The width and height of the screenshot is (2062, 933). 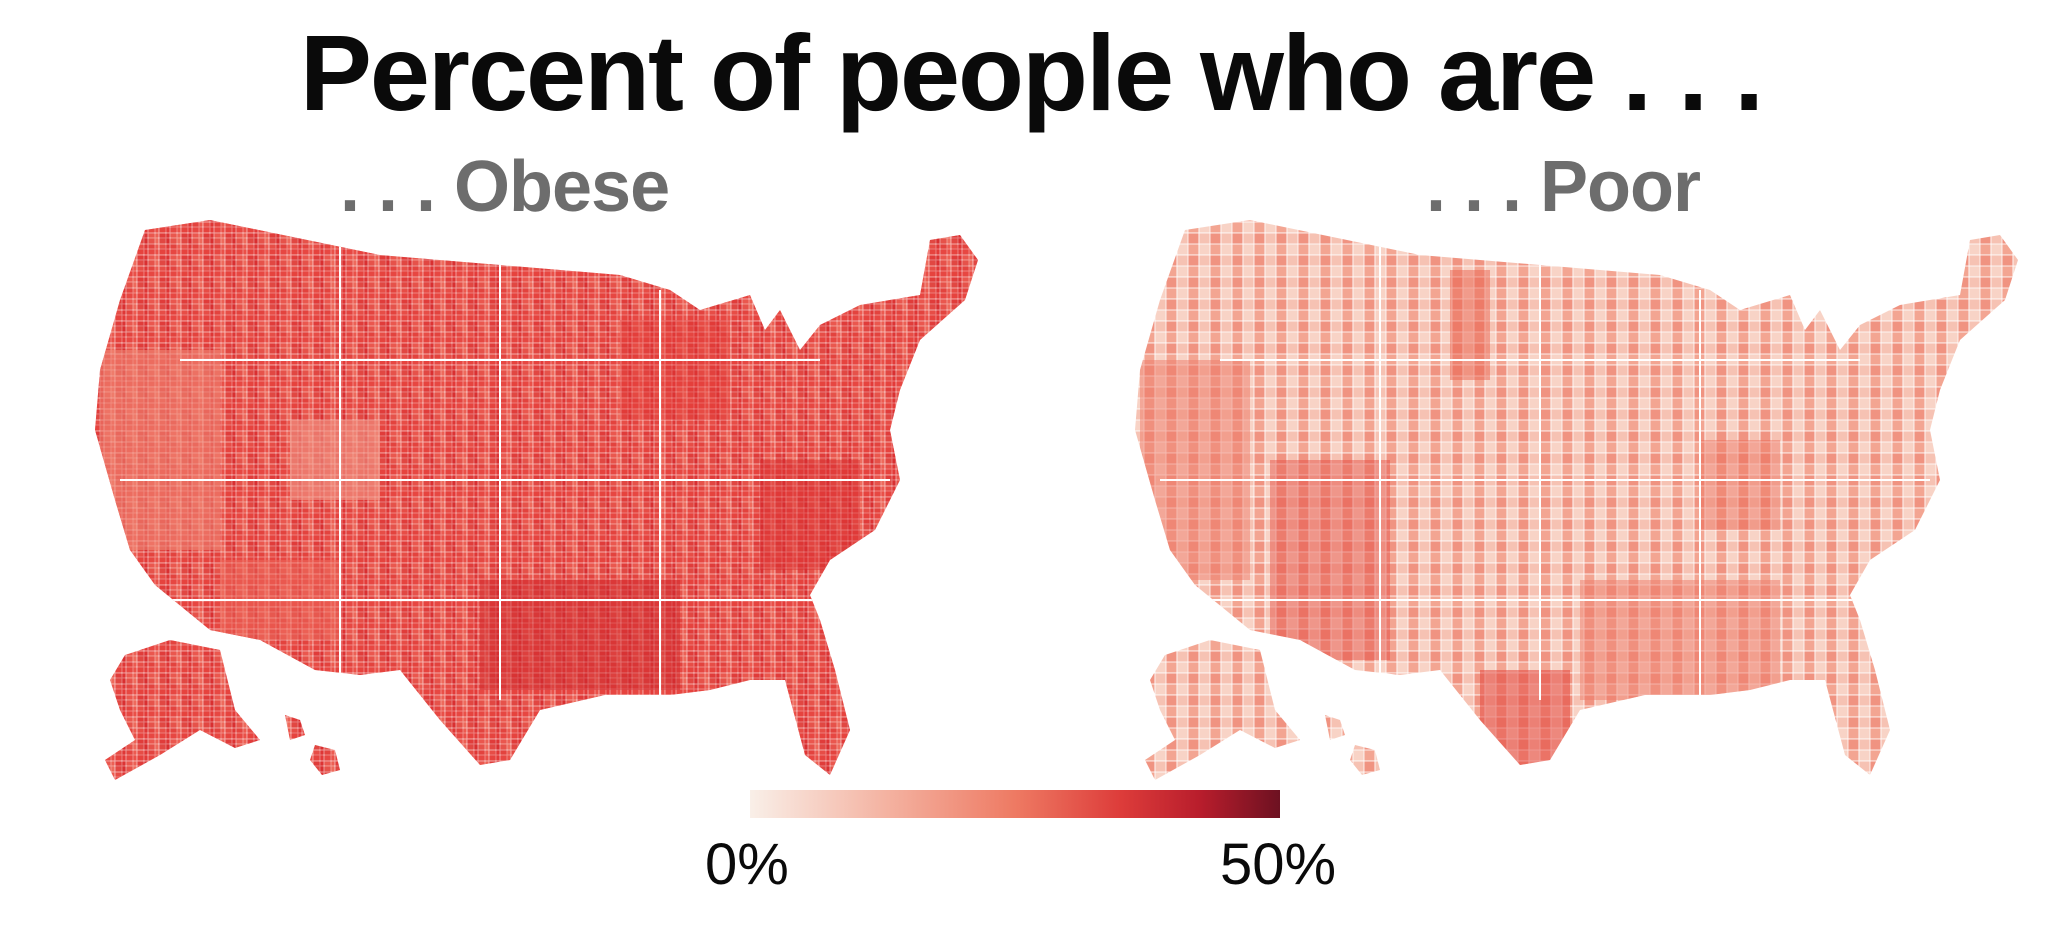 I want to click on page-title: Percent of people who are . . ., so click(x=1031, y=72).